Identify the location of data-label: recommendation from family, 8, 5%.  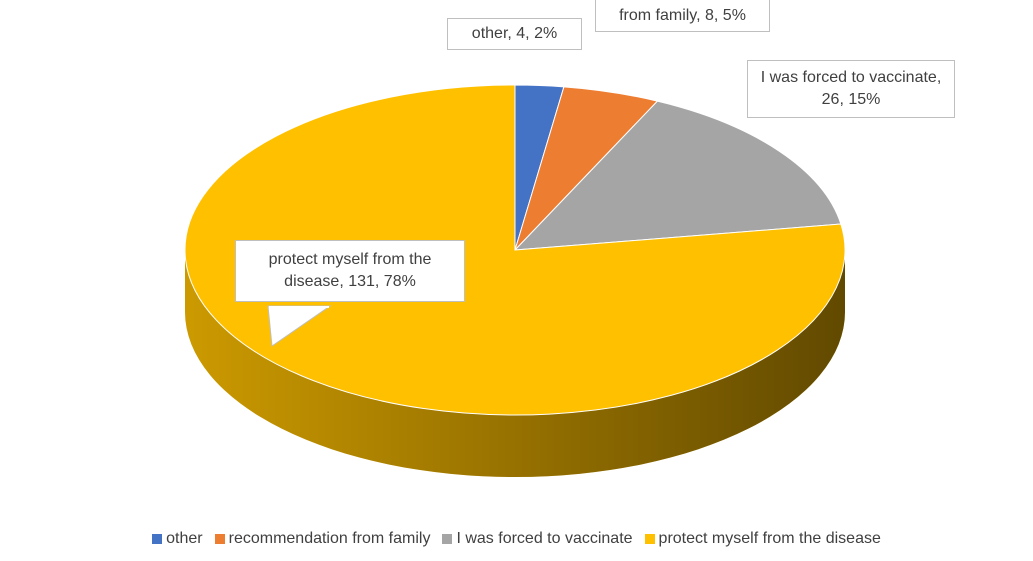
(682, 16).